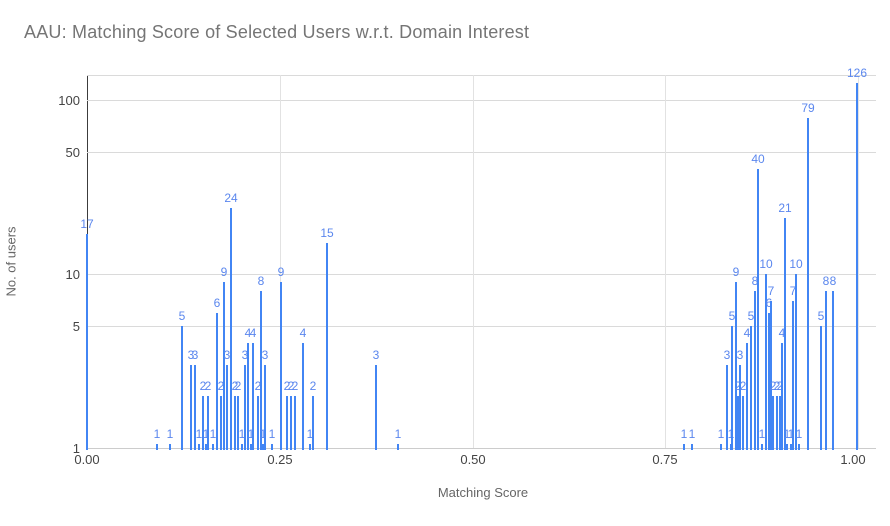 The height and width of the screenshot is (526, 890). What do you see at coordinates (758, 159) in the screenshot?
I see `bar-label: 40` at bounding box center [758, 159].